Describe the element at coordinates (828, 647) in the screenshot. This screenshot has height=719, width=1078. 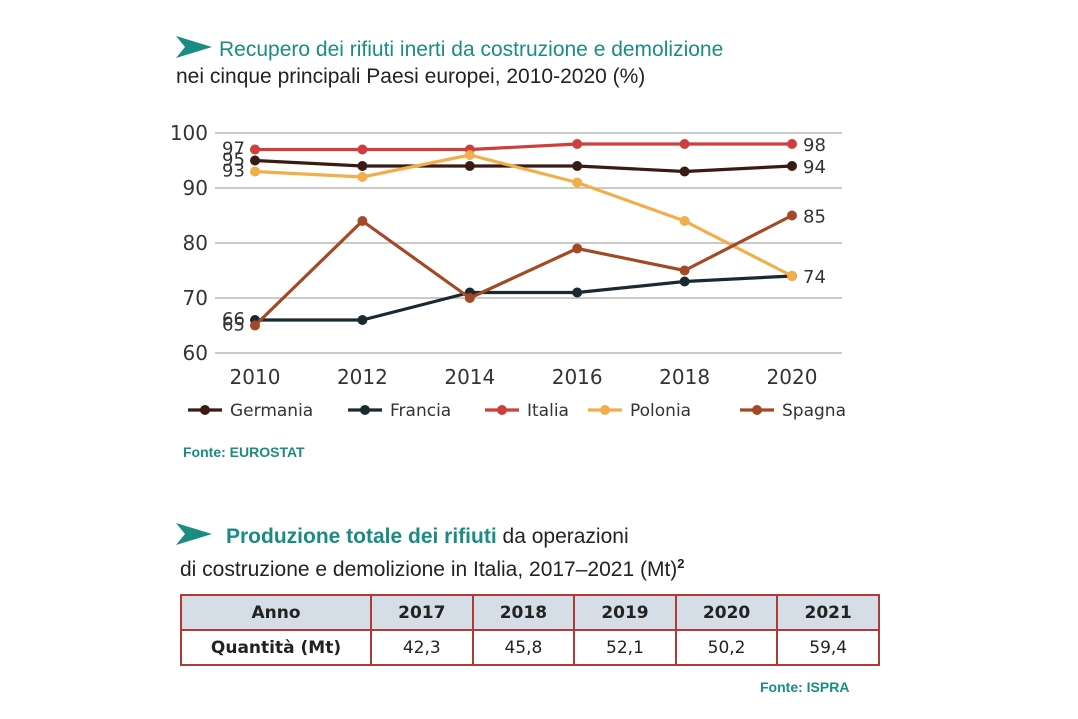
I see `table-cell: 59,4` at that location.